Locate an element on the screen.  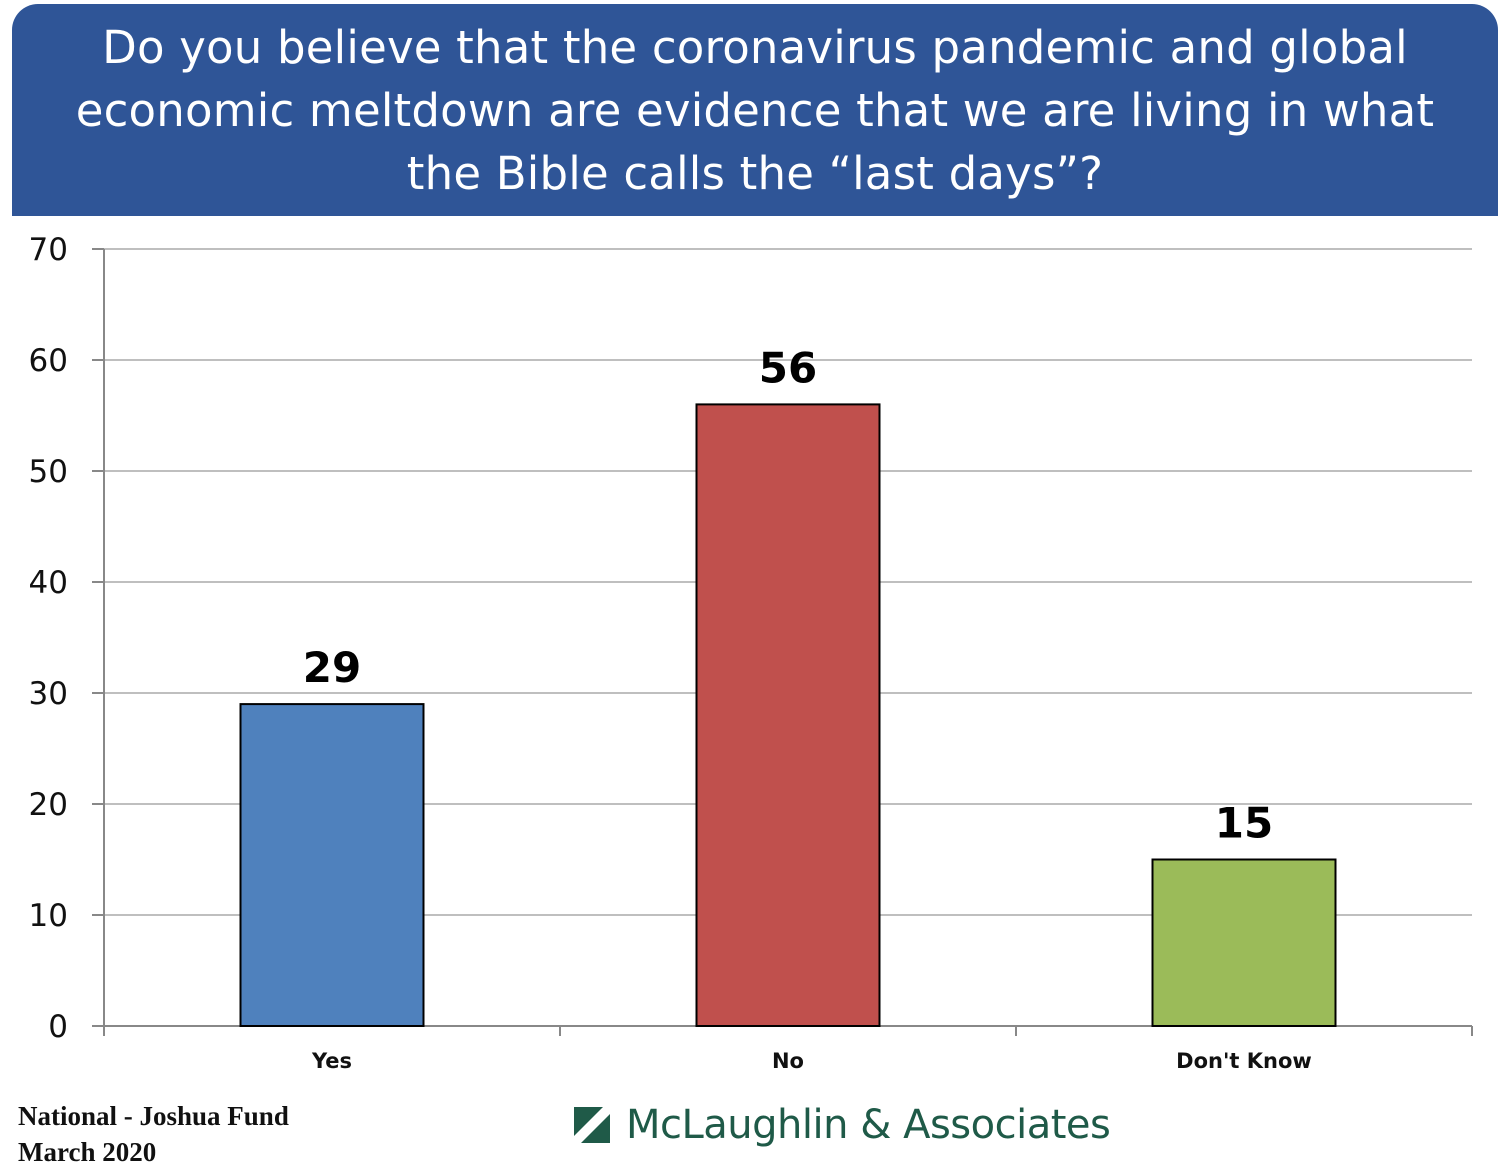
y-tick-label: 20 is located at coordinates (48, 805).